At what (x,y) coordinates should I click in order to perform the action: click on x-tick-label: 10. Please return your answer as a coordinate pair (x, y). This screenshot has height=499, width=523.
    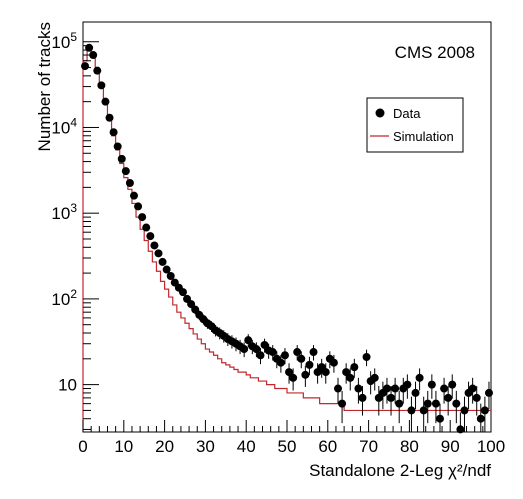
    Looking at the image, I should click on (123, 446).